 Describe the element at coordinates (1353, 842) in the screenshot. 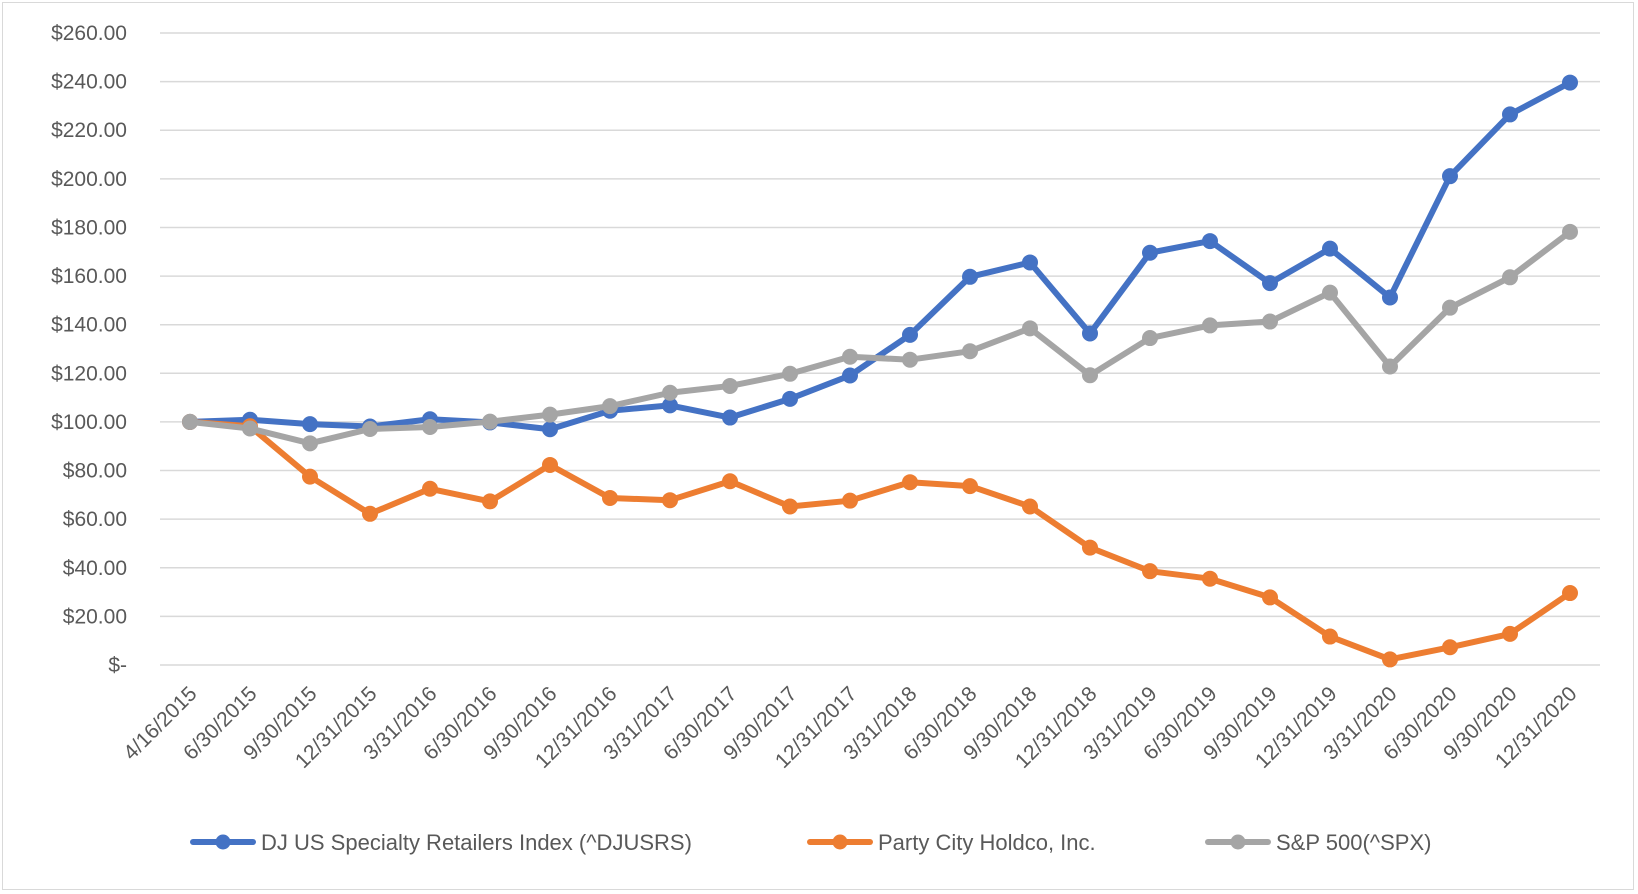

I see `legend-label: S&P 500(^SPX)` at that location.